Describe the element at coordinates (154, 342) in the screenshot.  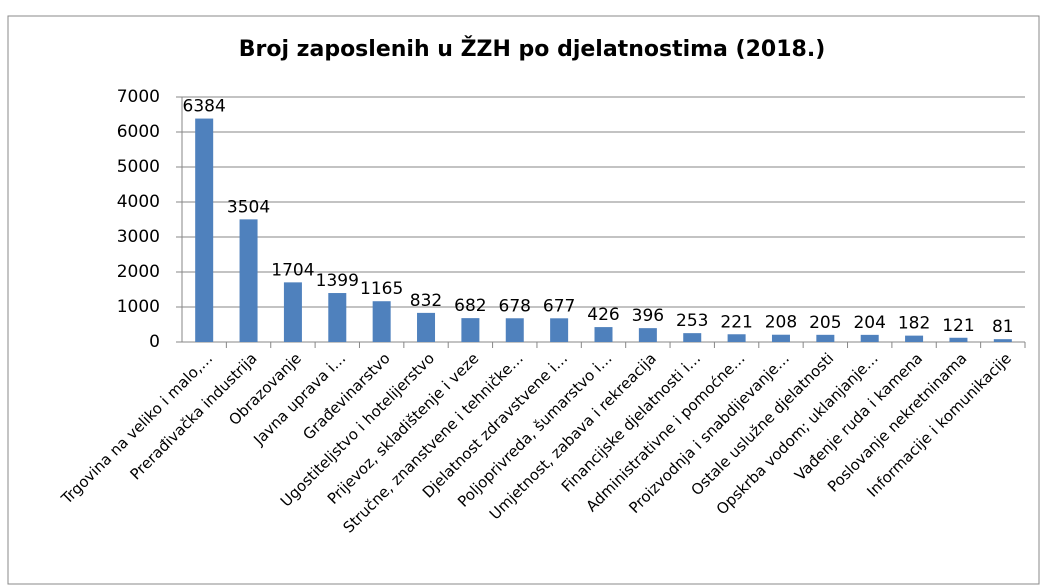
I see `y-tick-label: 0` at that location.